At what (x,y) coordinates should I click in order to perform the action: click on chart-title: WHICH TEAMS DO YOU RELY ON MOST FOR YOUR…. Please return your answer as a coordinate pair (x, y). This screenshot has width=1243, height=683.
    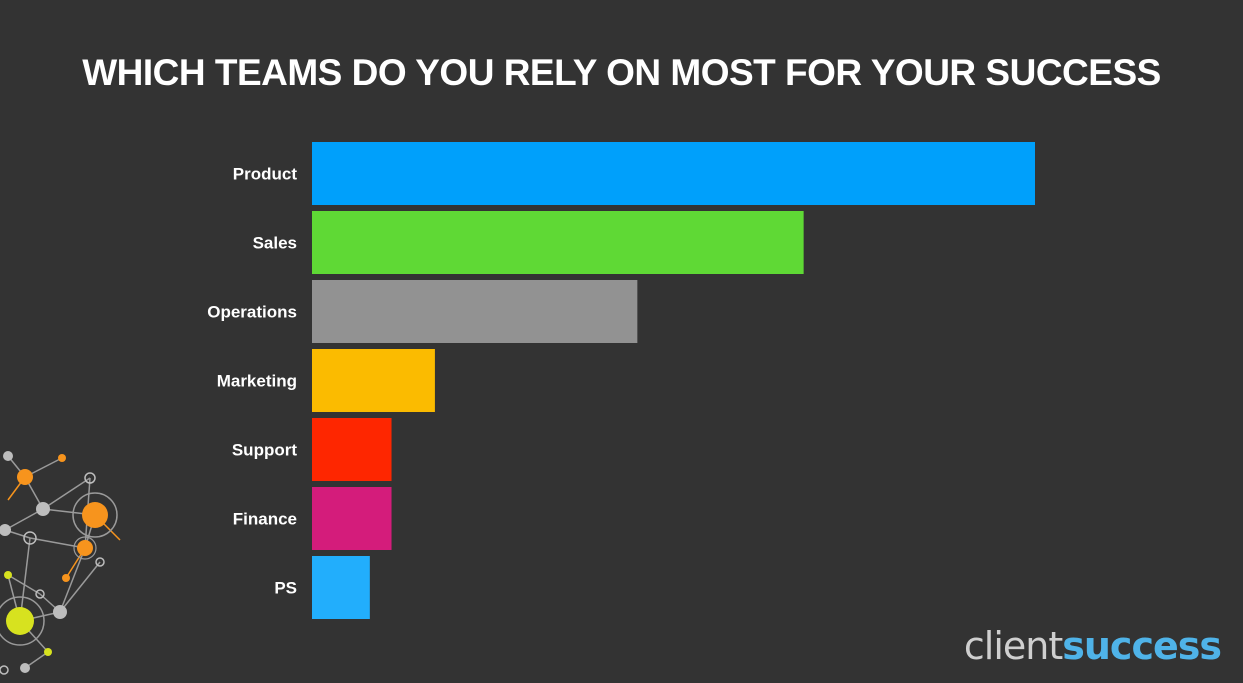
    Looking at the image, I should click on (621, 72).